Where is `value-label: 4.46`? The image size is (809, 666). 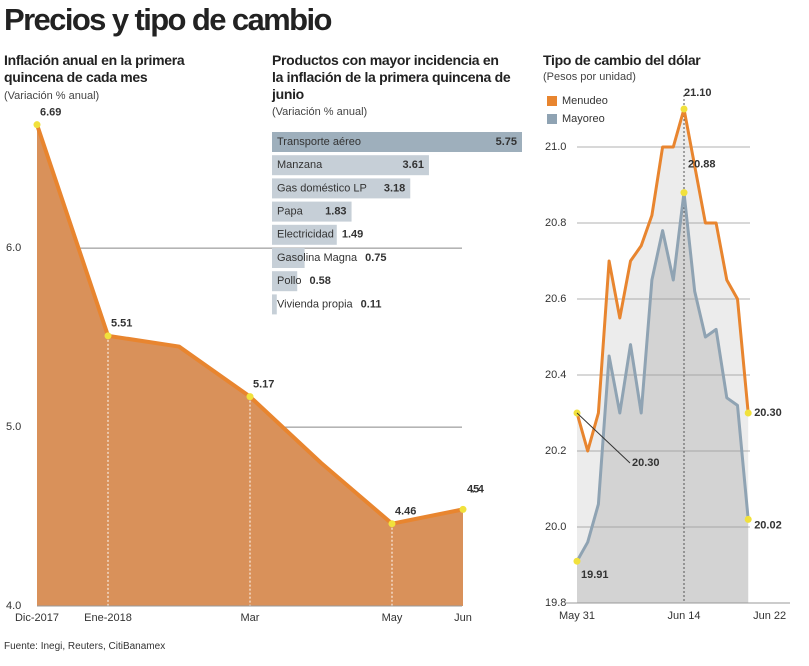
value-label: 4.46 is located at coordinates (405, 512).